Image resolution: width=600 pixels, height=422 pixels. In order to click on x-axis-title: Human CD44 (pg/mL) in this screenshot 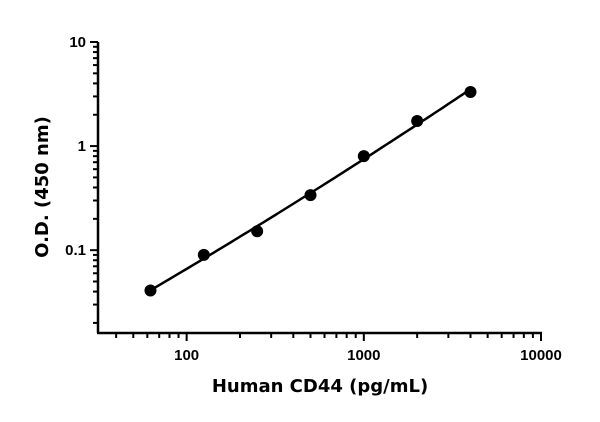, I will do `click(320, 386)`.